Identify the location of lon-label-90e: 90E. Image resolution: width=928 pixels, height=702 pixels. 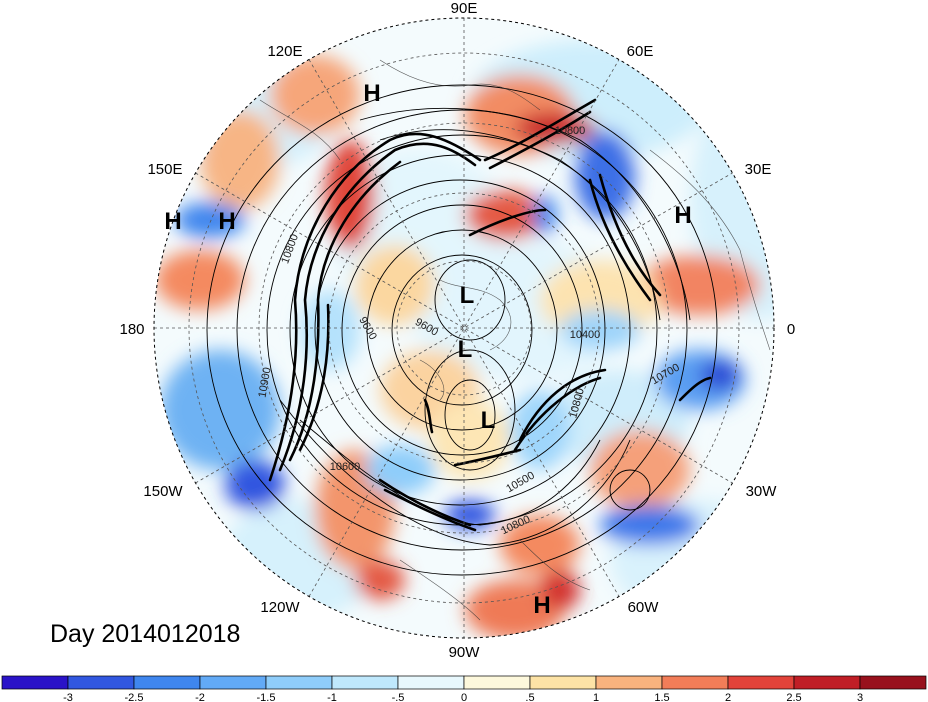
(464, 8).